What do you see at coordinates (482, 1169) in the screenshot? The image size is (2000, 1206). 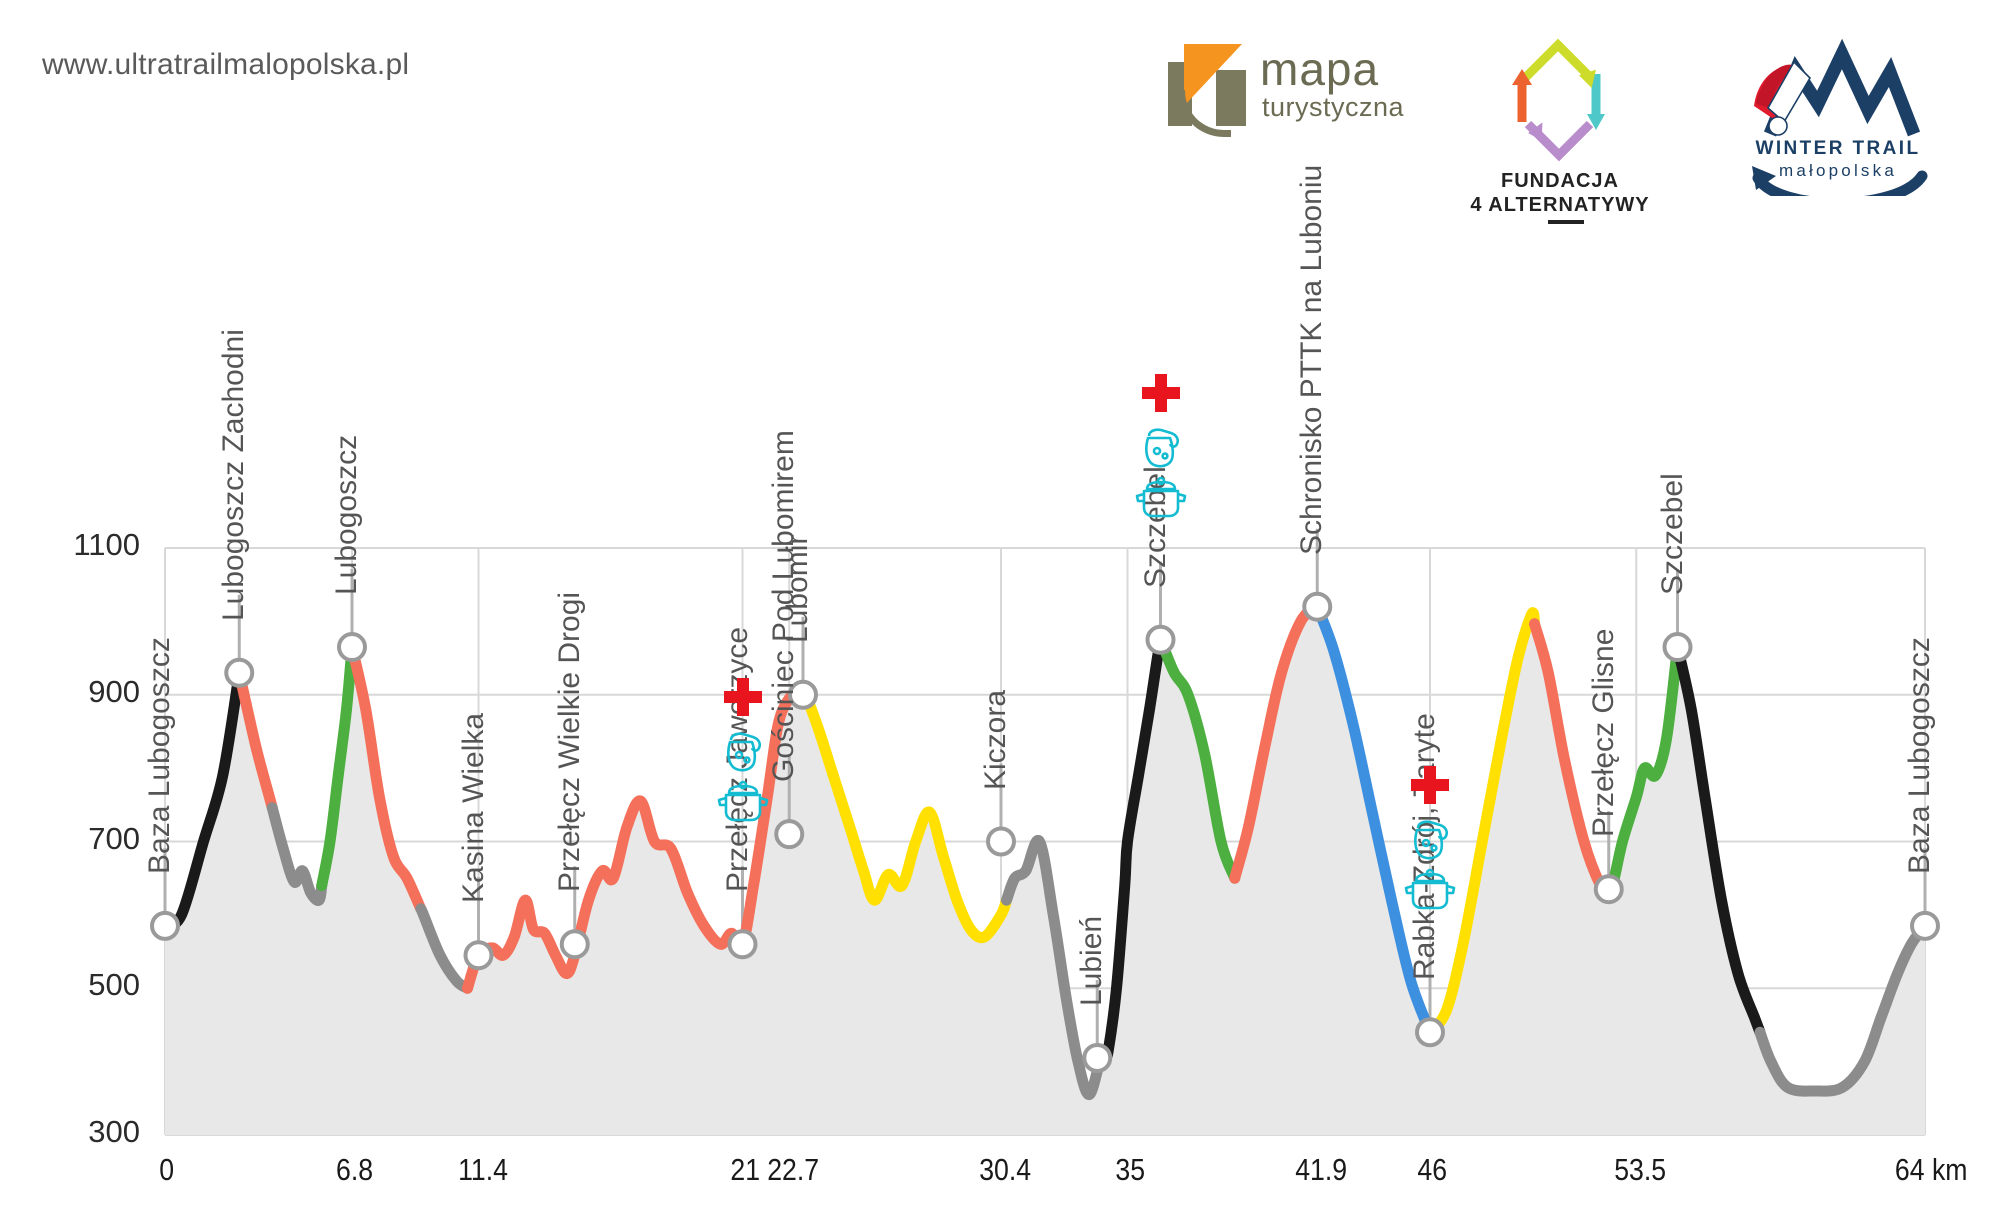 I see `x-axis-tick-label: 11.4` at bounding box center [482, 1169].